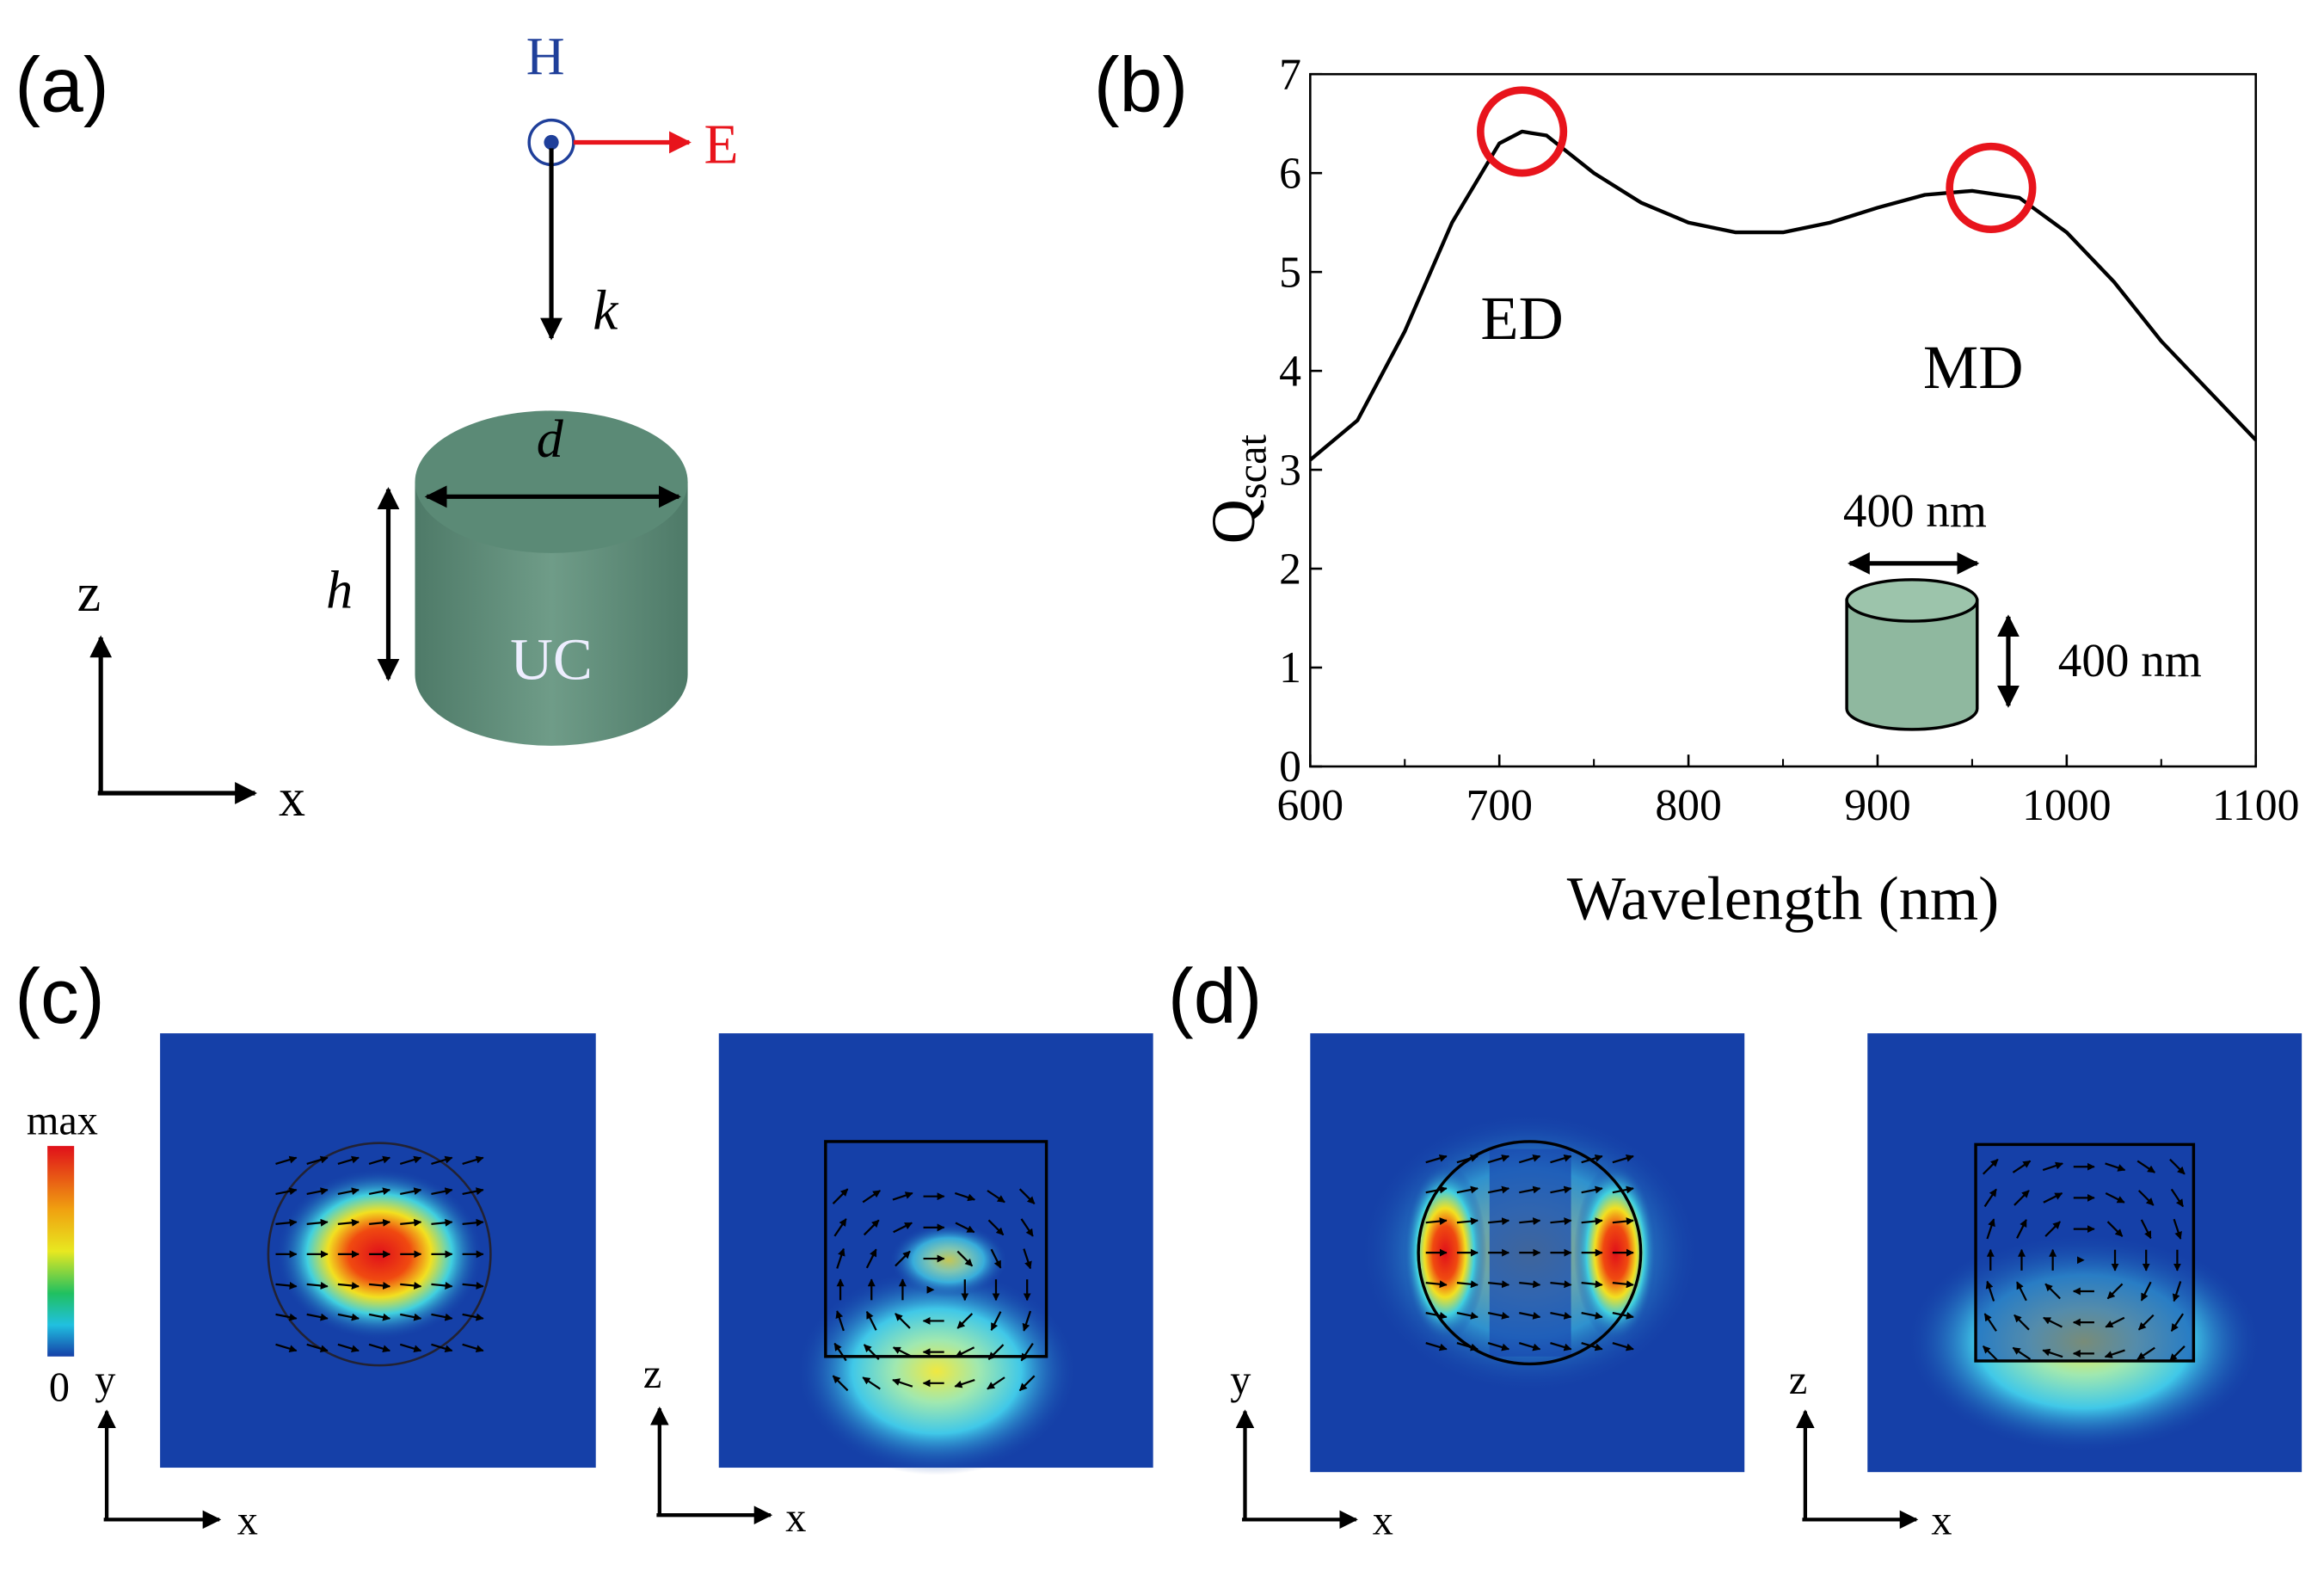 The height and width of the screenshot is (1570, 2324). What do you see at coordinates (61, 1251) in the screenshot?
I see `colorbar` at bounding box center [61, 1251].